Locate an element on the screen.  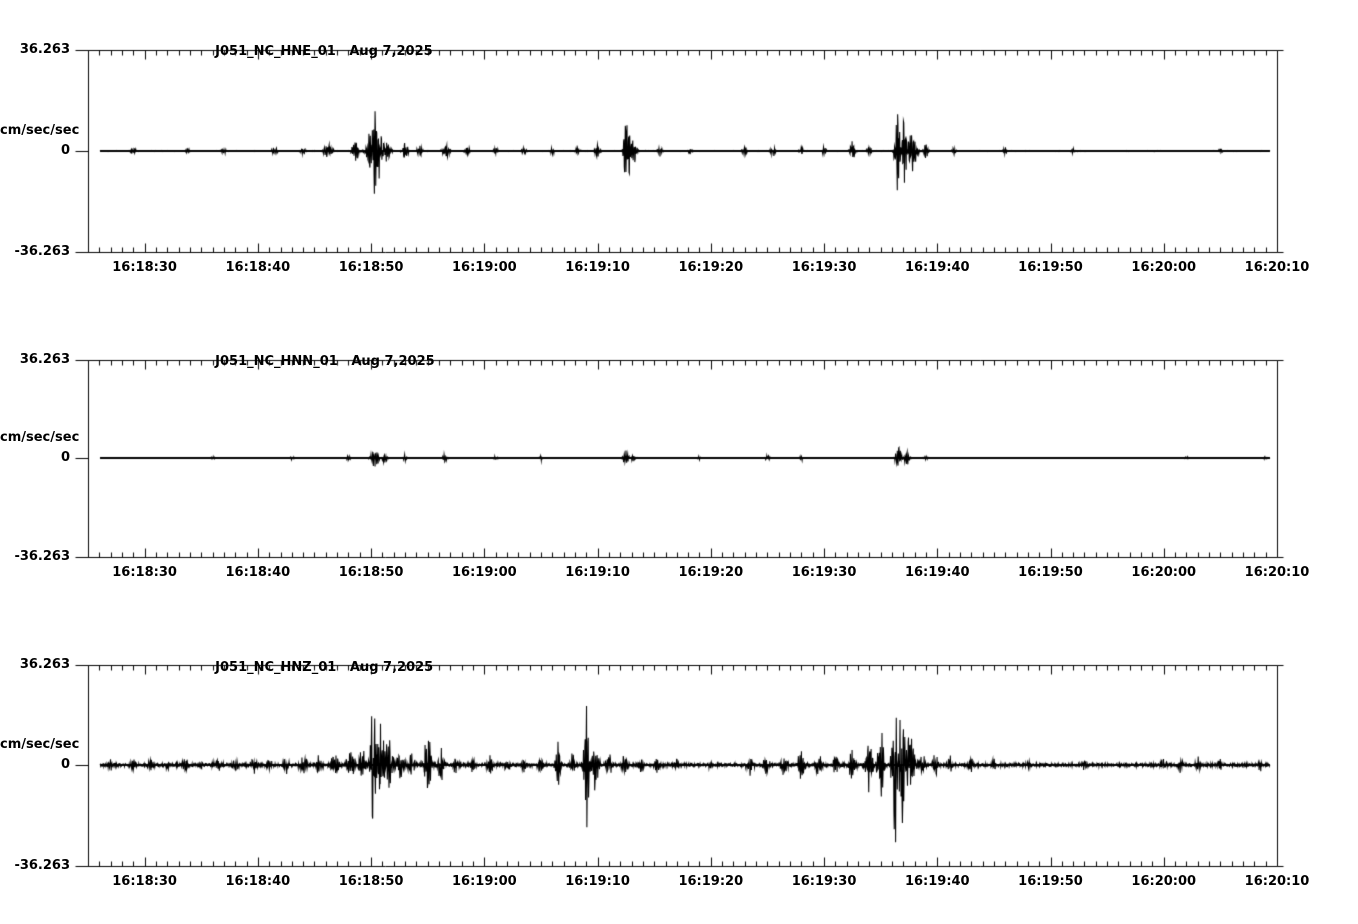
x-axis-tick-label: 16:20:00 is located at coordinates (1164, 881).